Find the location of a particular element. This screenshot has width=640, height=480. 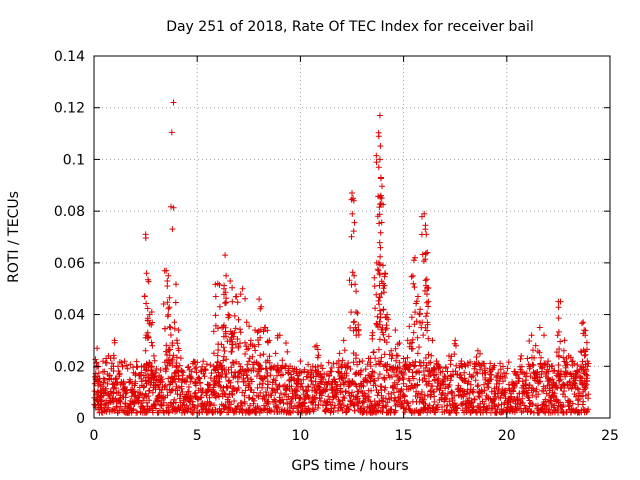

y-axis-title: ROTI / TECUs is located at coordinates (14, 237).